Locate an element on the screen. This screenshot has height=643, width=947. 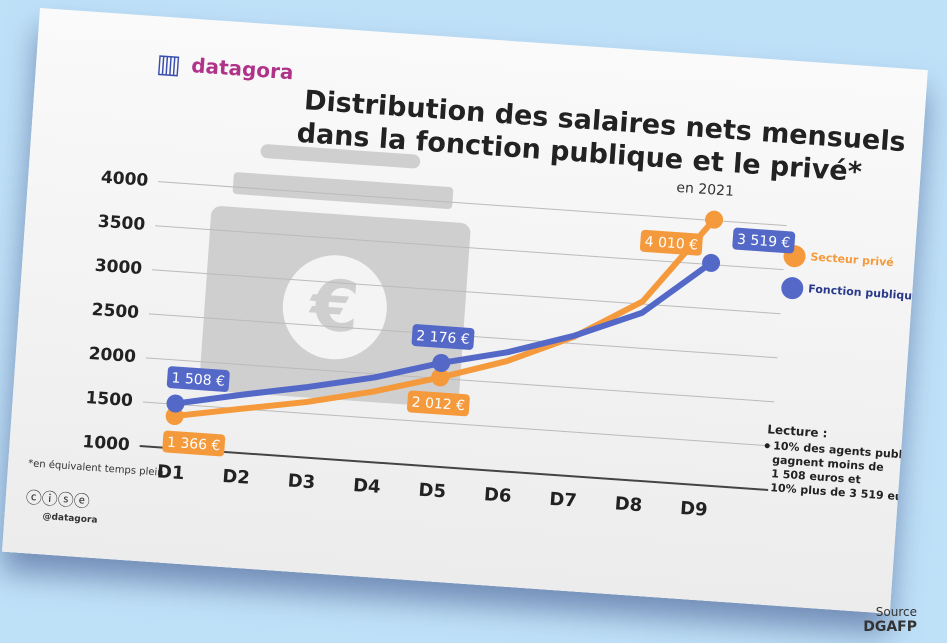
y-tick-label: 1000 is located at coordinates (106, 443).